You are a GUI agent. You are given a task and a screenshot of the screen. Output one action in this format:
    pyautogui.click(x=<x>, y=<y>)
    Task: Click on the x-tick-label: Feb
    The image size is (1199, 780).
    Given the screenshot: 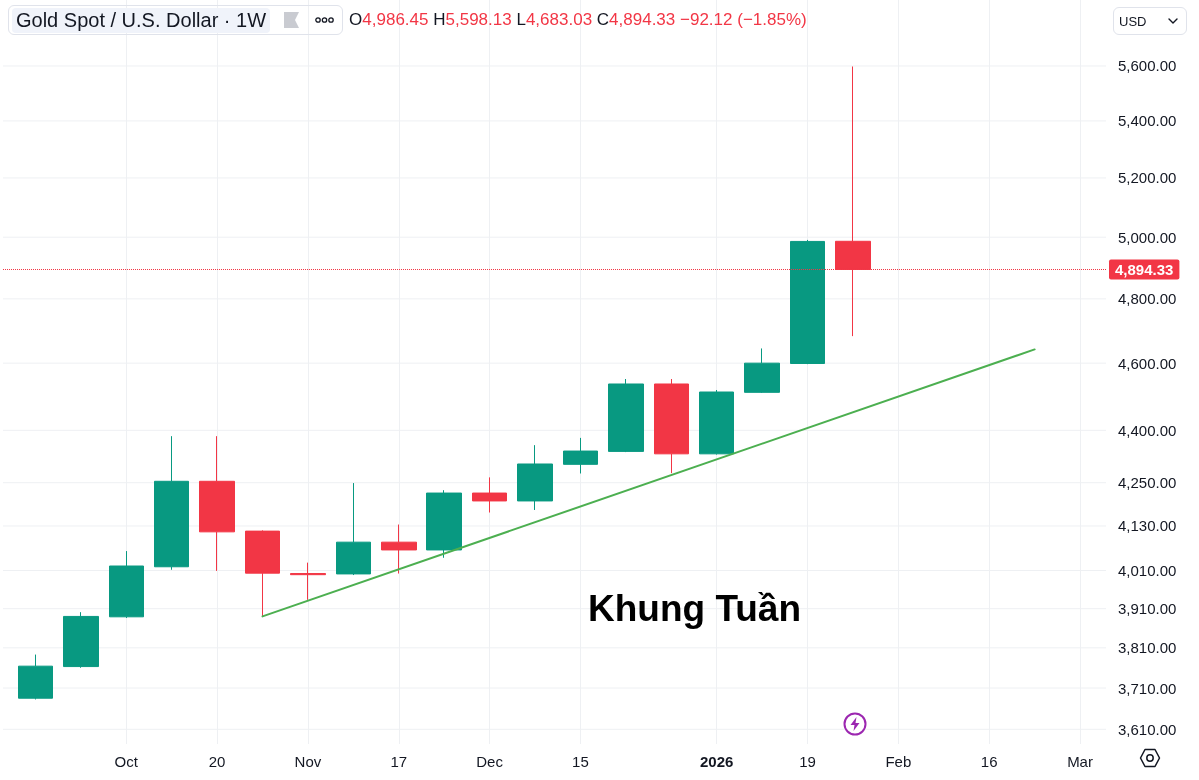 What is the action you would take?
    pyautogui.click(x=898, y=761)
    